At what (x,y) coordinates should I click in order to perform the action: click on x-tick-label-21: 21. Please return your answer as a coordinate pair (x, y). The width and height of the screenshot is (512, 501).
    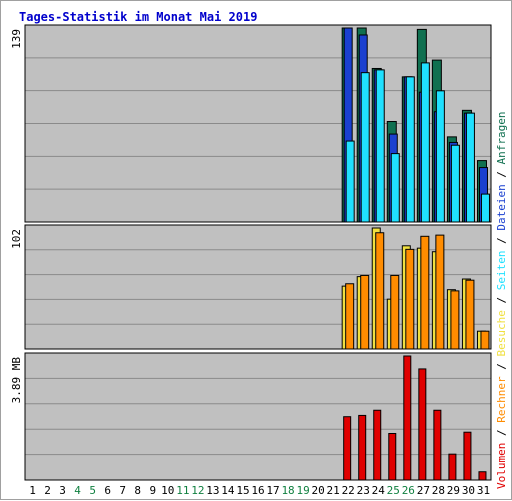
    Looking at the image, I should click on (333, 490).